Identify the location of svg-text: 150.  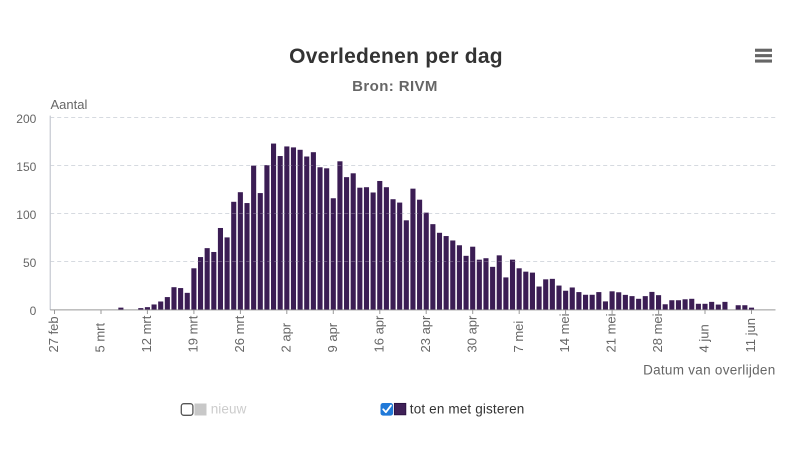
(26, 167).